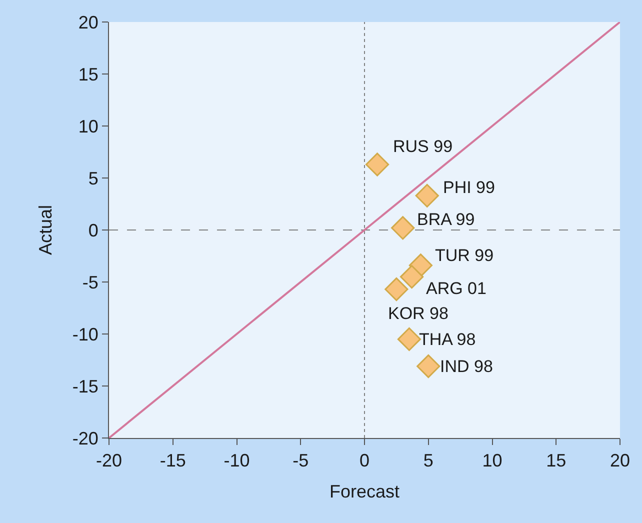 Image resolution: width=642 pixels, height=523 pixels. What do you see at coordinates (492, 460) in the screenshot?
I see `x-tick-label: 10` at bounding box center [492, 460].